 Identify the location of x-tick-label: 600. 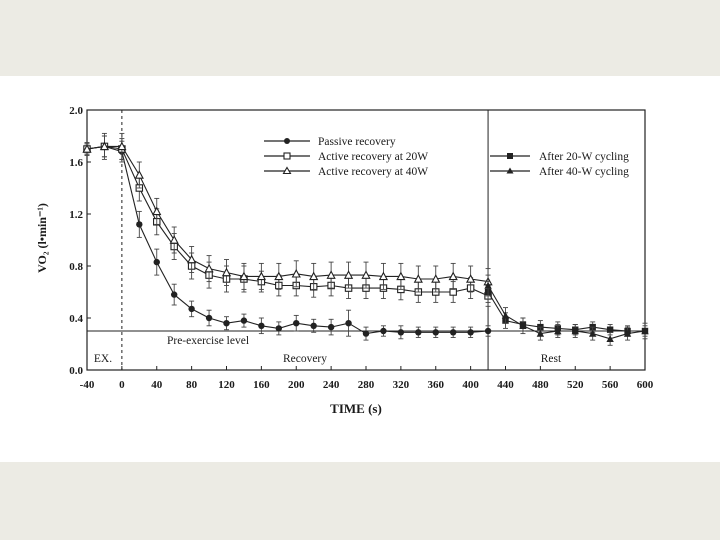
(645, 385).